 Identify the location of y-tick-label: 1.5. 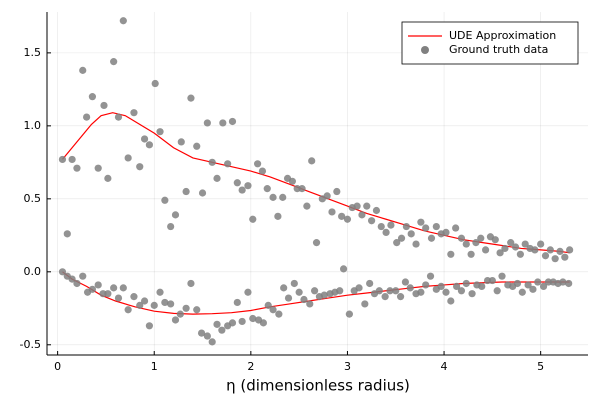
(33, 52).